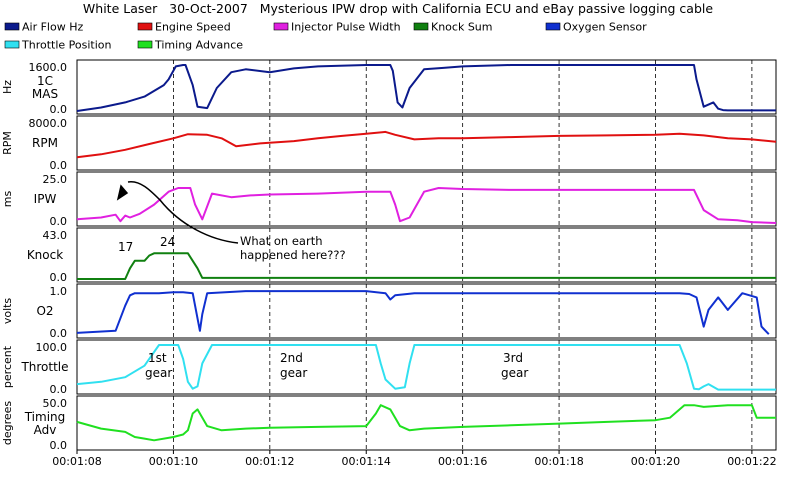 This screenshot has height=482, width=796. I want to click on gear2-label-line-2: gear, so click(293, 373).